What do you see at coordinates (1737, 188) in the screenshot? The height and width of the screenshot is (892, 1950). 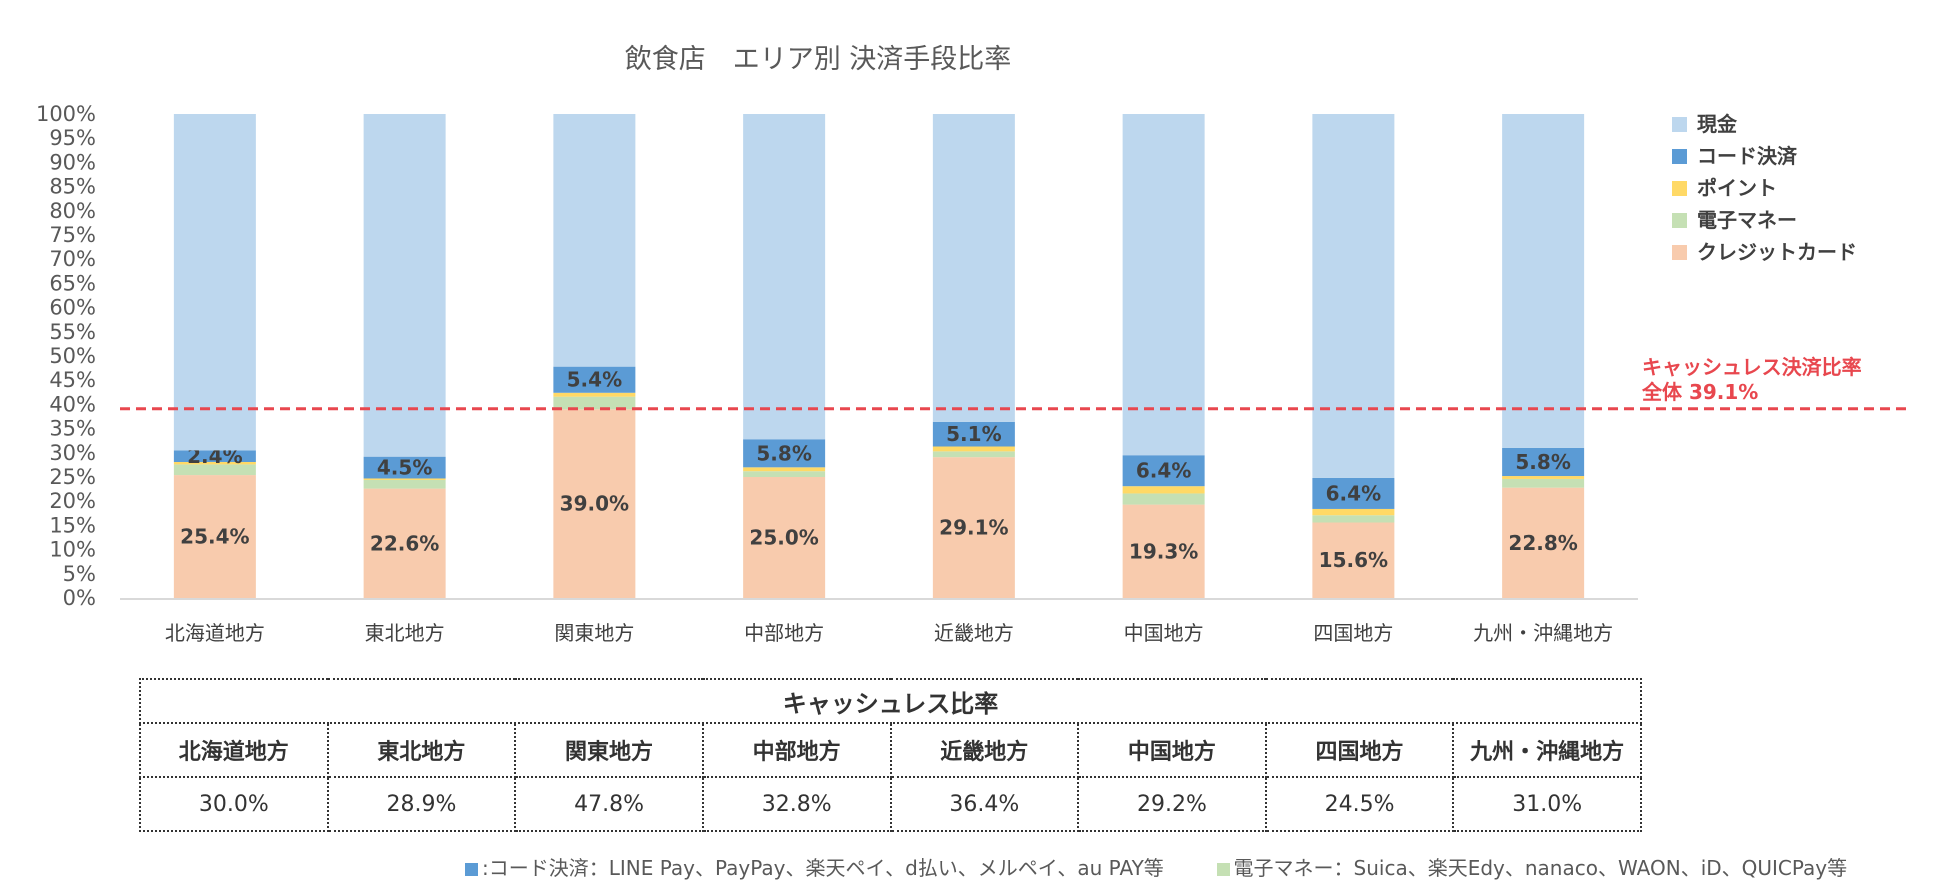 I see `legend-label: ポイント` at bounding box center [1737, 188].